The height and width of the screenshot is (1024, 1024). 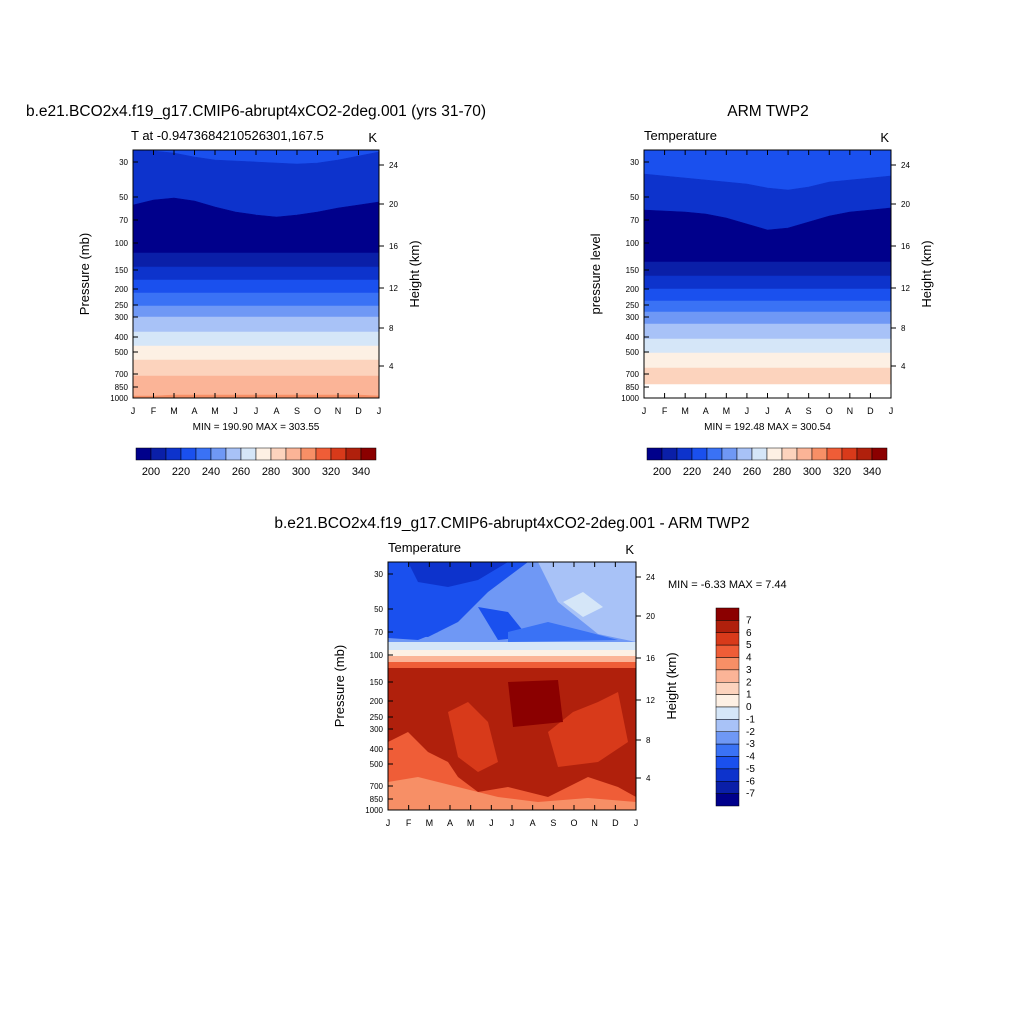 What do you see at coordinates (271, 472) in the screenshot?
I see `colorbar-label: 280` at bounding box center [271, 472].